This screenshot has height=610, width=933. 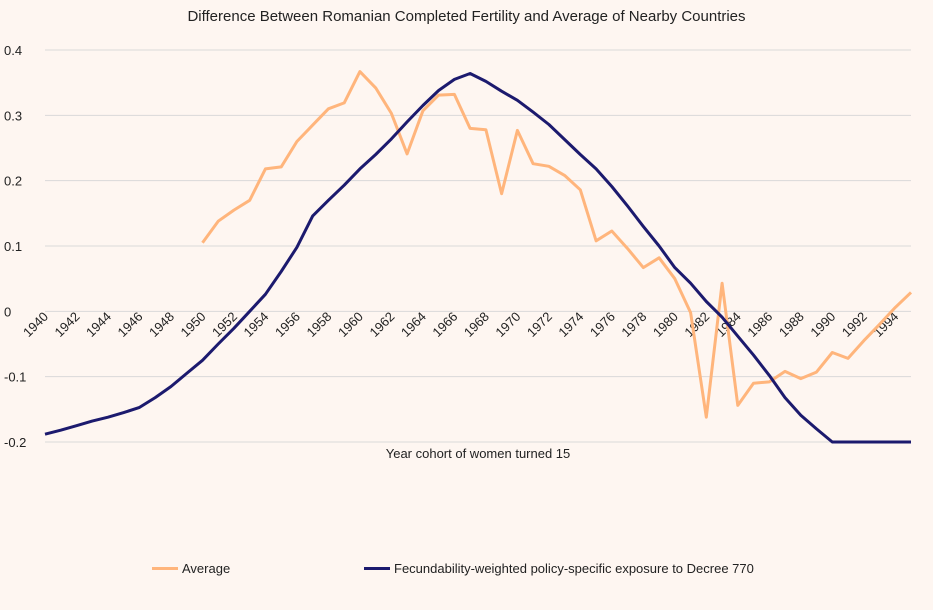 I want to click on x-tick-label: 1988, so click(x=791, y=324).